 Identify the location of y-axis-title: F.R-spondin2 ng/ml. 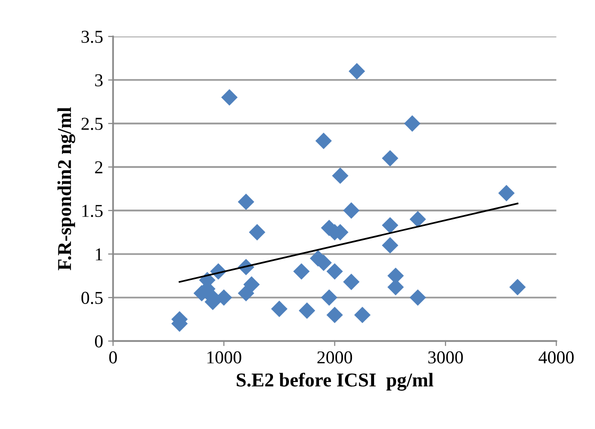
(66, 188).